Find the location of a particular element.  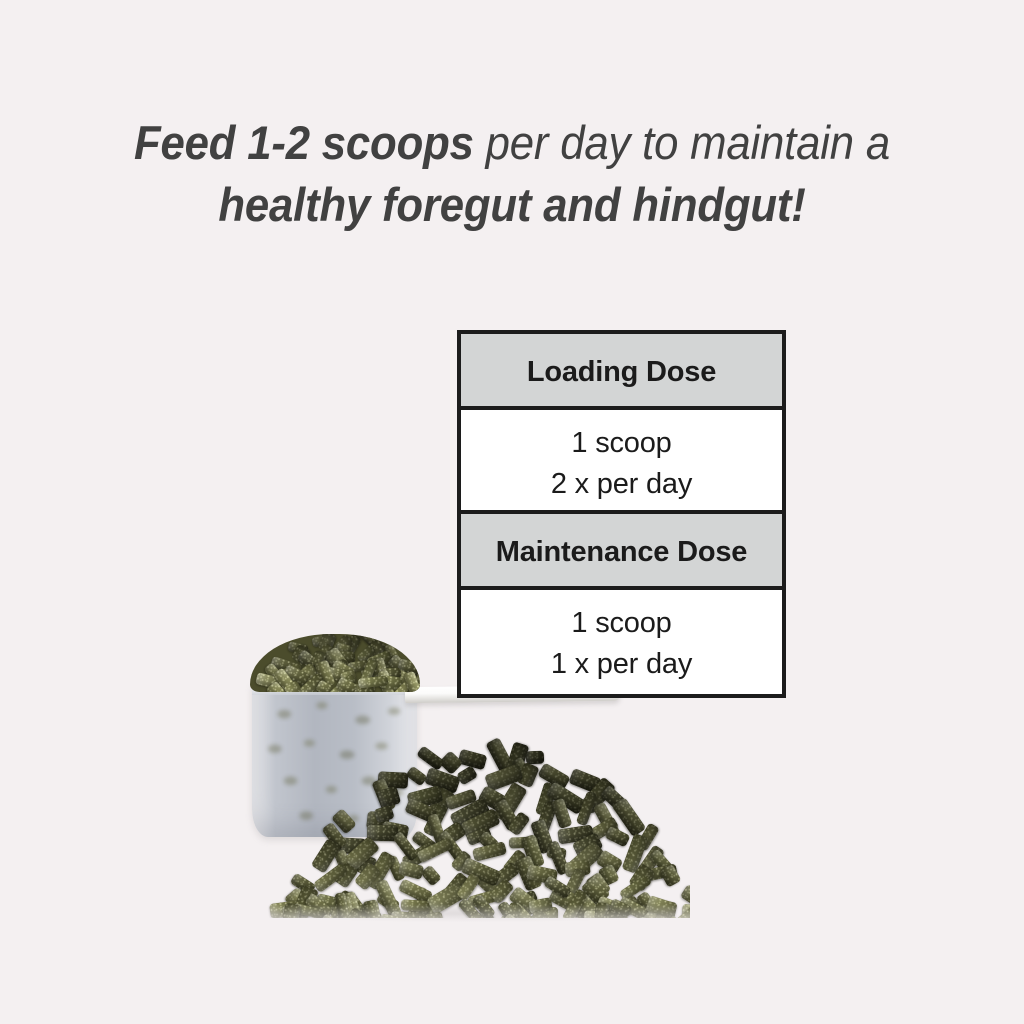

table-row-maintenance-dose-header: Maintenance Dose is located at coordinates (621, 552).